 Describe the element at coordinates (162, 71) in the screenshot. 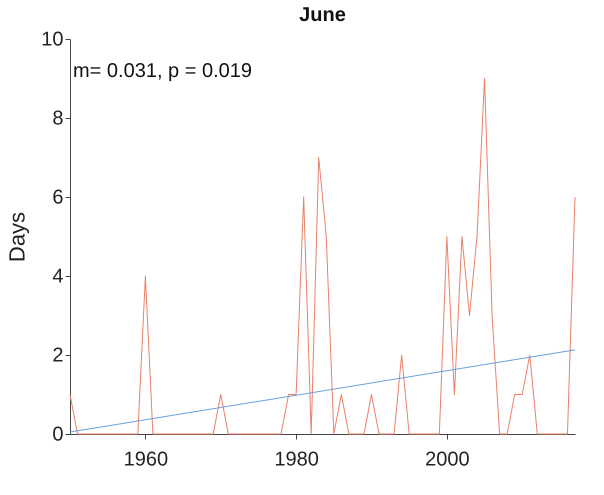

I see `annotation: m= 0.031, p = 0.019` at that location.